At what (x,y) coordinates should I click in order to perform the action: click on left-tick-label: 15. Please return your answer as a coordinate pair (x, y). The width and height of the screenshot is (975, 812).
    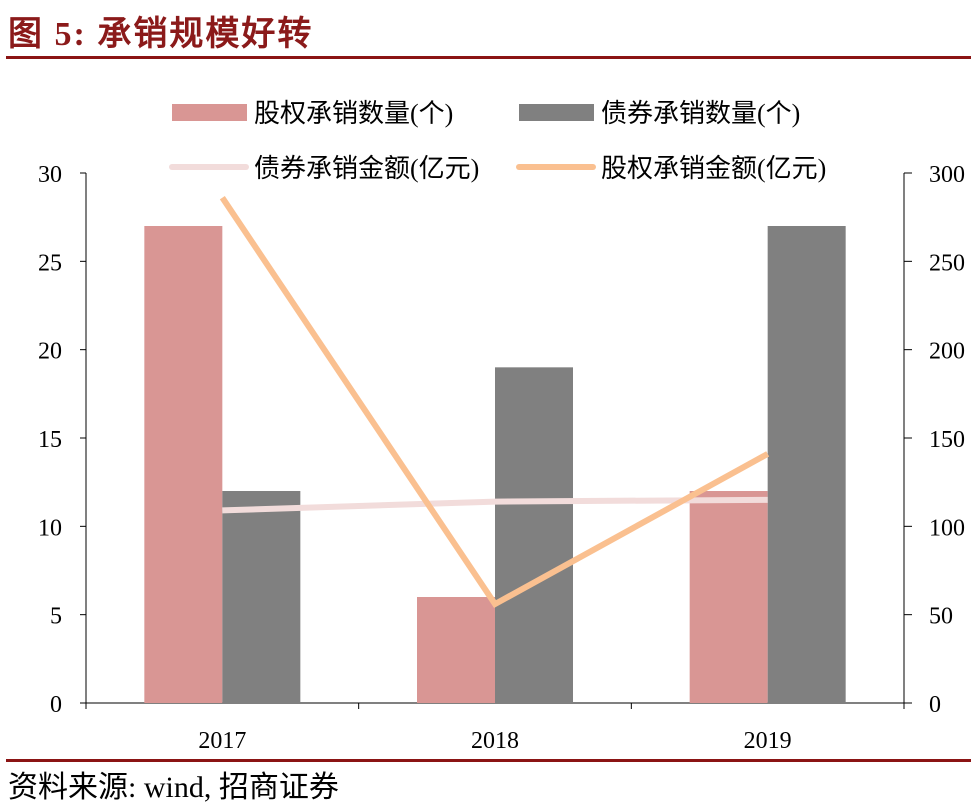
    Looking at the image, I should click on (50, 440).